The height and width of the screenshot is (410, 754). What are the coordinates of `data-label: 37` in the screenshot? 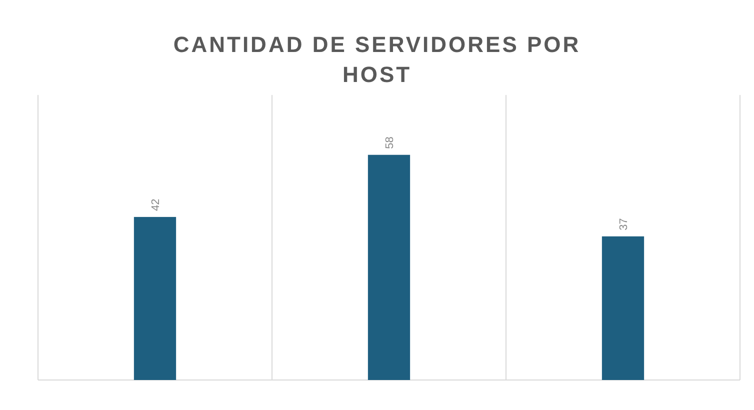 It's located at (624, 224).